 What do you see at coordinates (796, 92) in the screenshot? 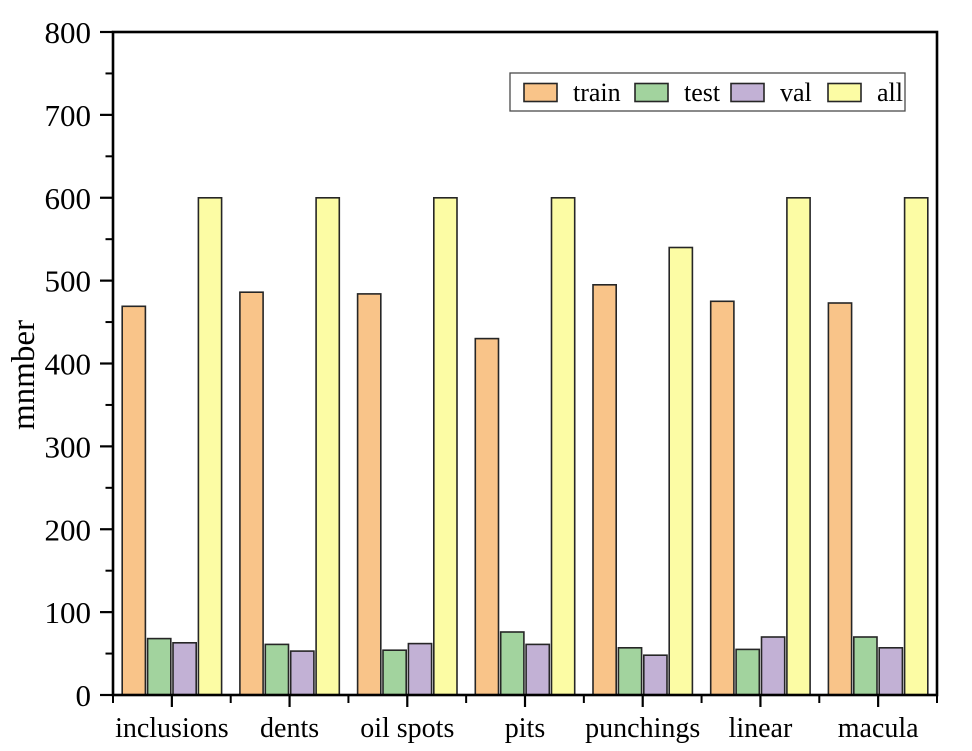
I see `legend-label-val: val` at bounding box center [796, 92].